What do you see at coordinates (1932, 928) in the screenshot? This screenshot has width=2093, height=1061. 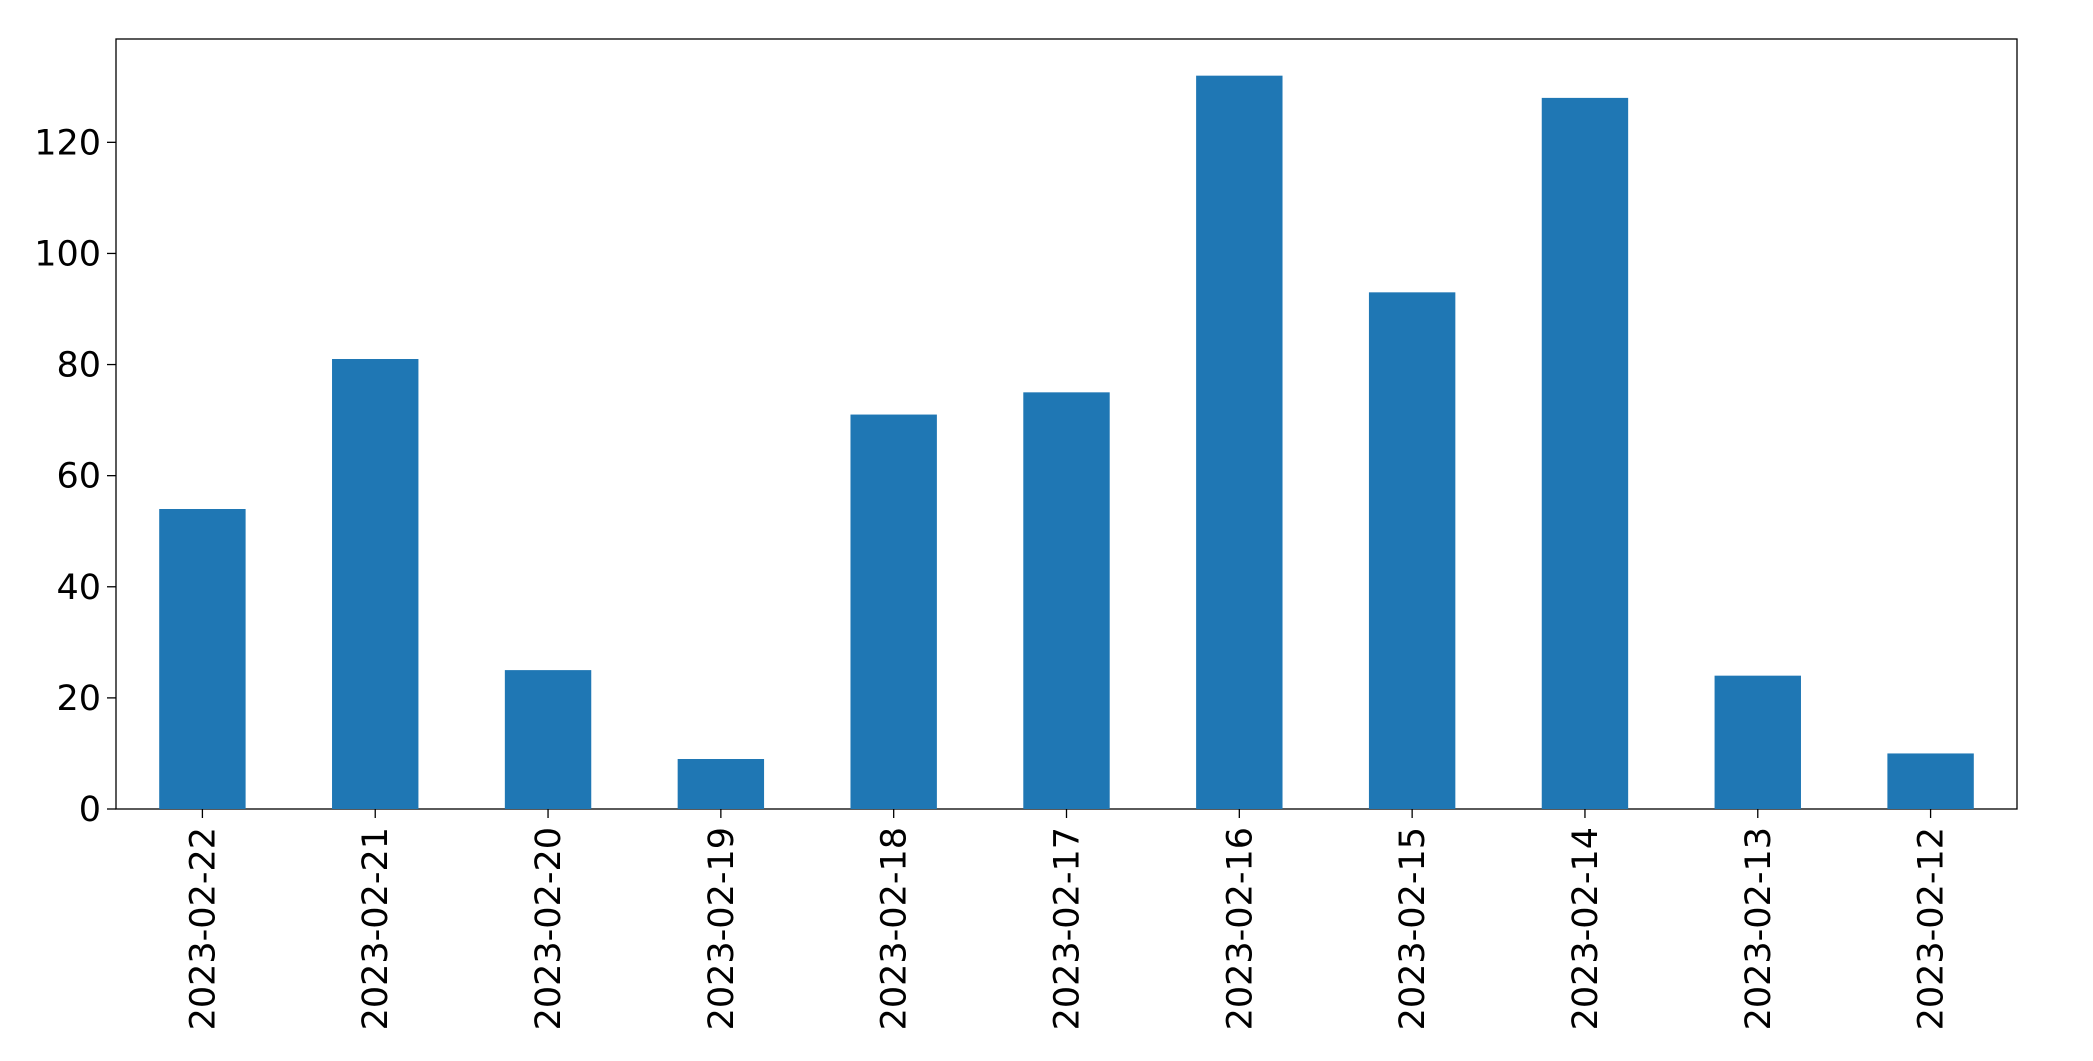 I see `x-tick-label: 2023-02-12` at bounding box center [1932, 928].